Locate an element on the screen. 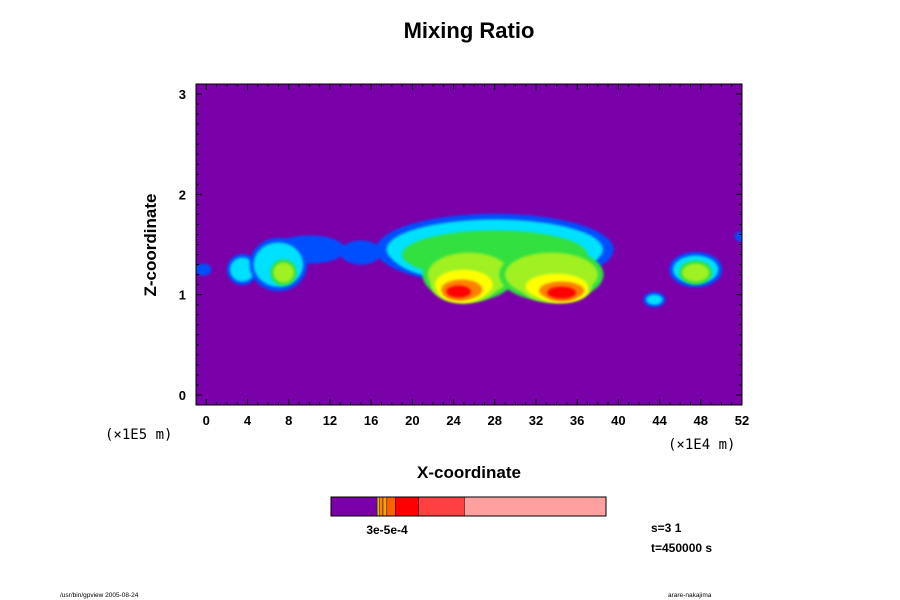 This screenshot has width=900, height=600. x-tick-label: 20 is located at coordinates (412, 420).